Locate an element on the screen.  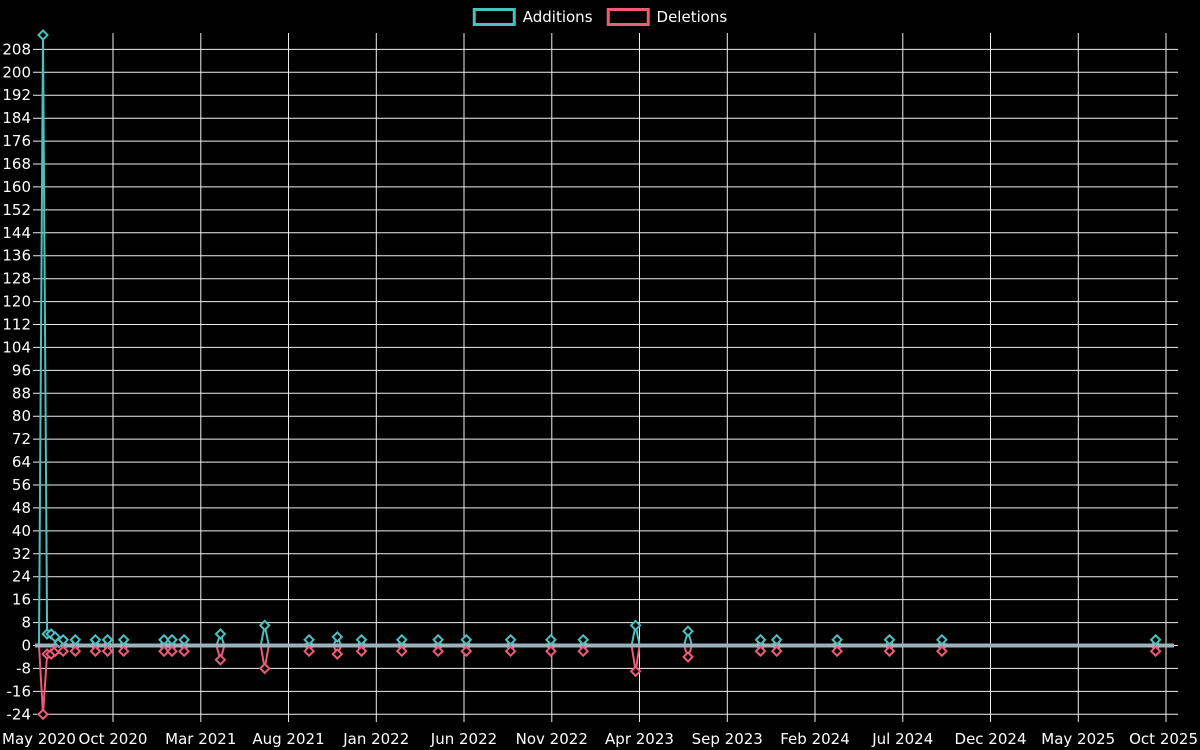
y-tick-label: 160 is located at coordinates (16, 187).